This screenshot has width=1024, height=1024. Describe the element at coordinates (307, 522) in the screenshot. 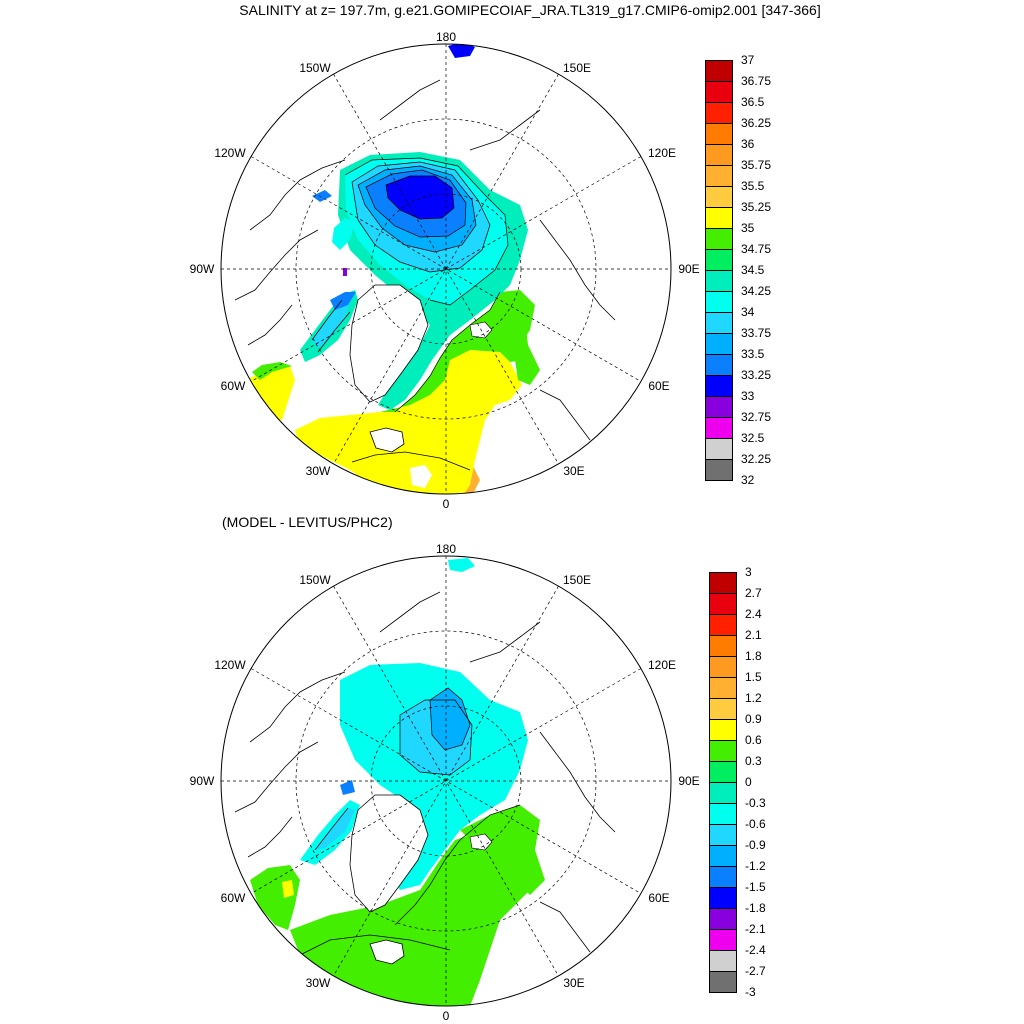

I see `difference-subtitle: (MODEL - LEVITUS/PHC2)` at that location.